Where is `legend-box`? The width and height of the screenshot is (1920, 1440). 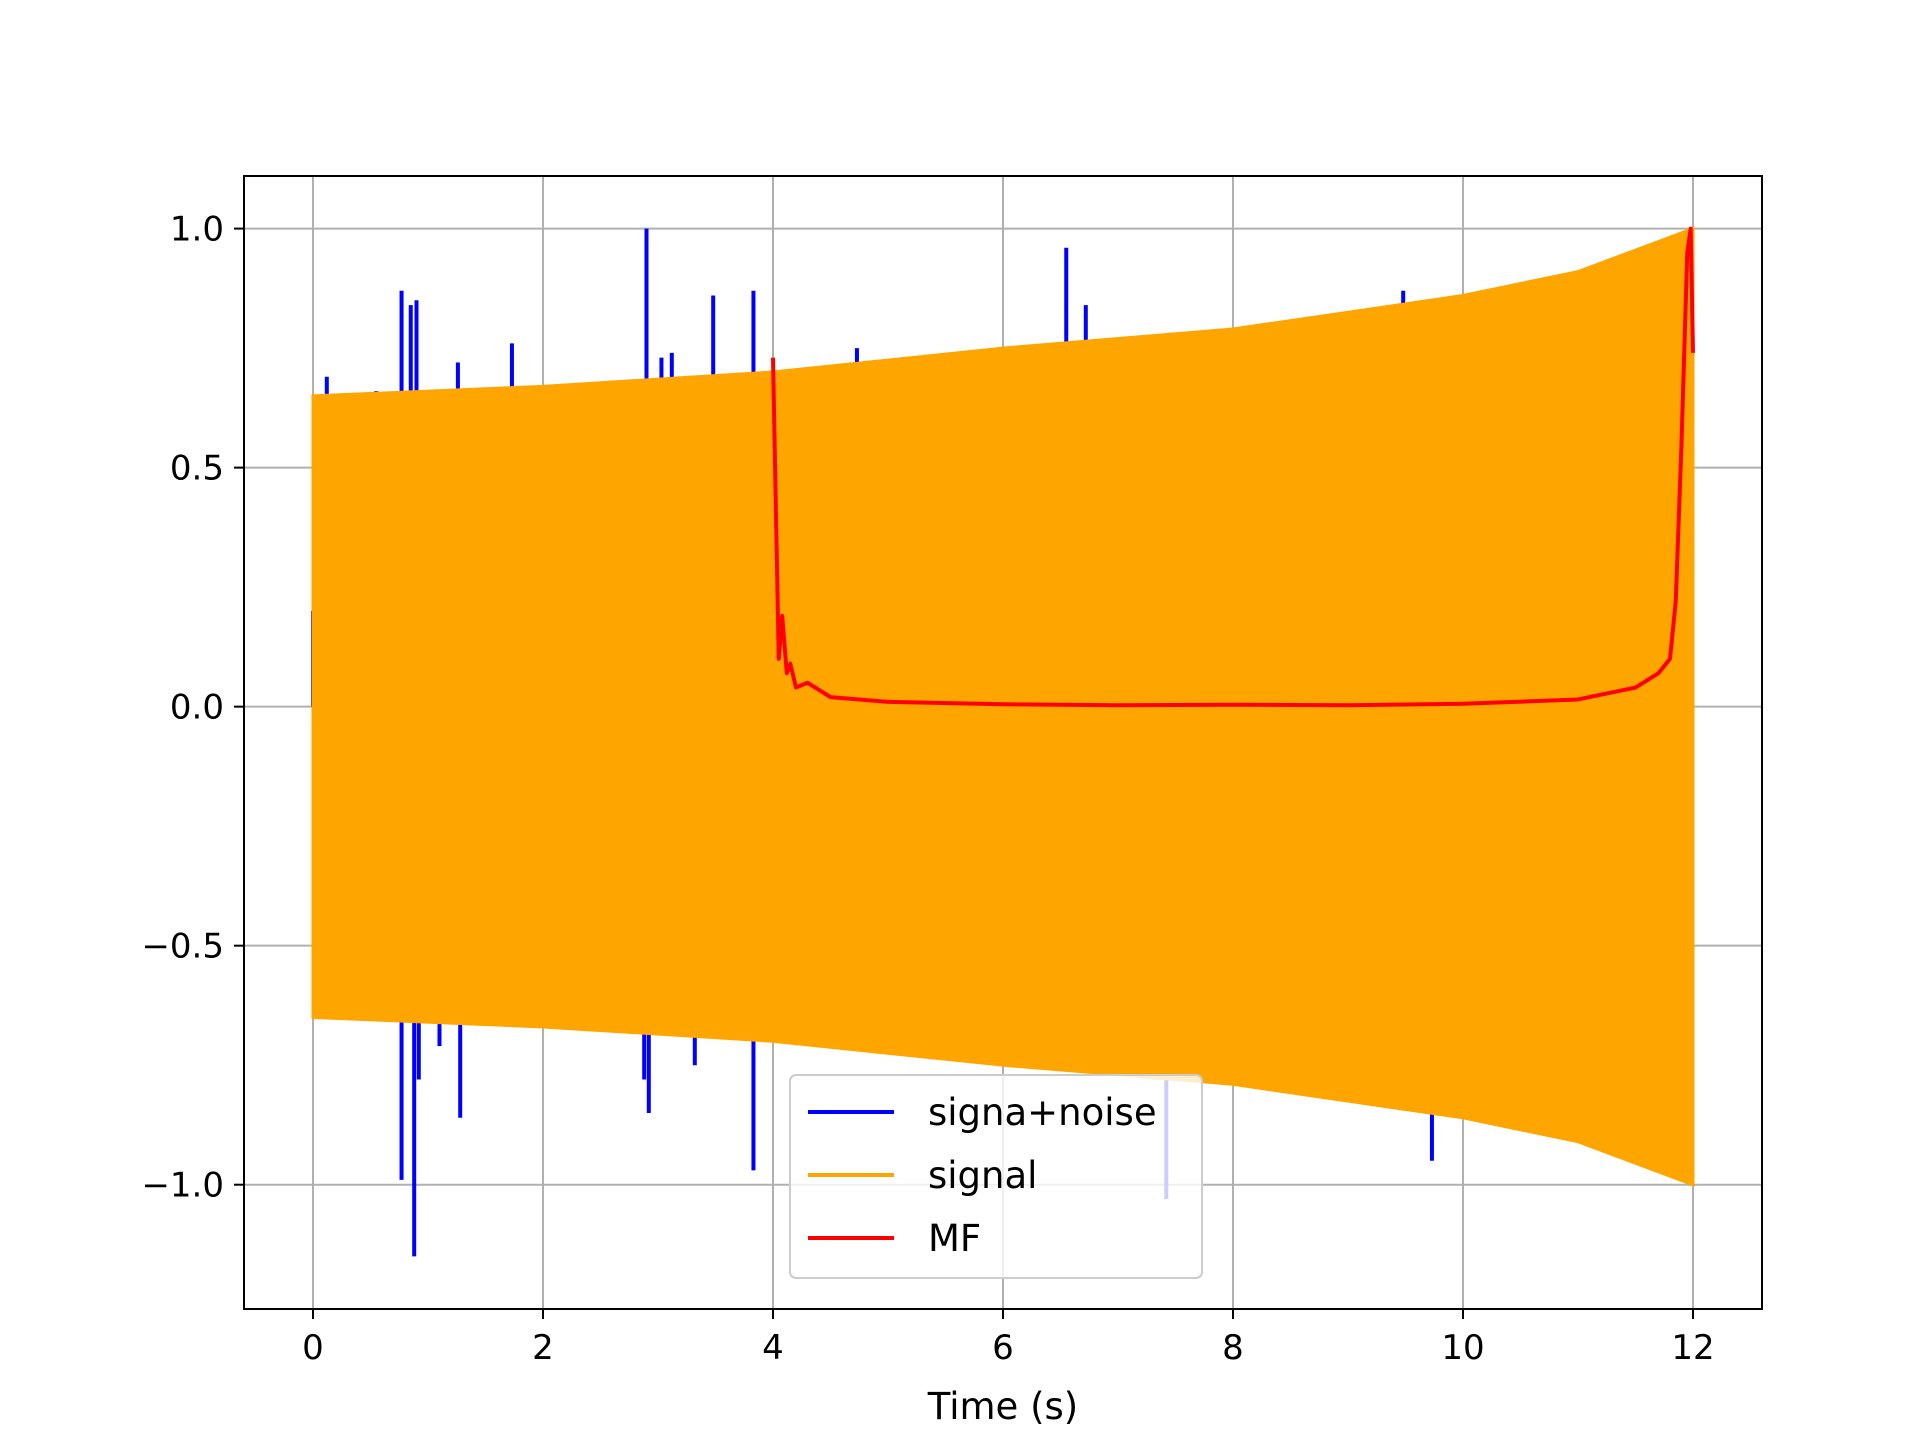
legend-box is located at coordinates (996, 1176).